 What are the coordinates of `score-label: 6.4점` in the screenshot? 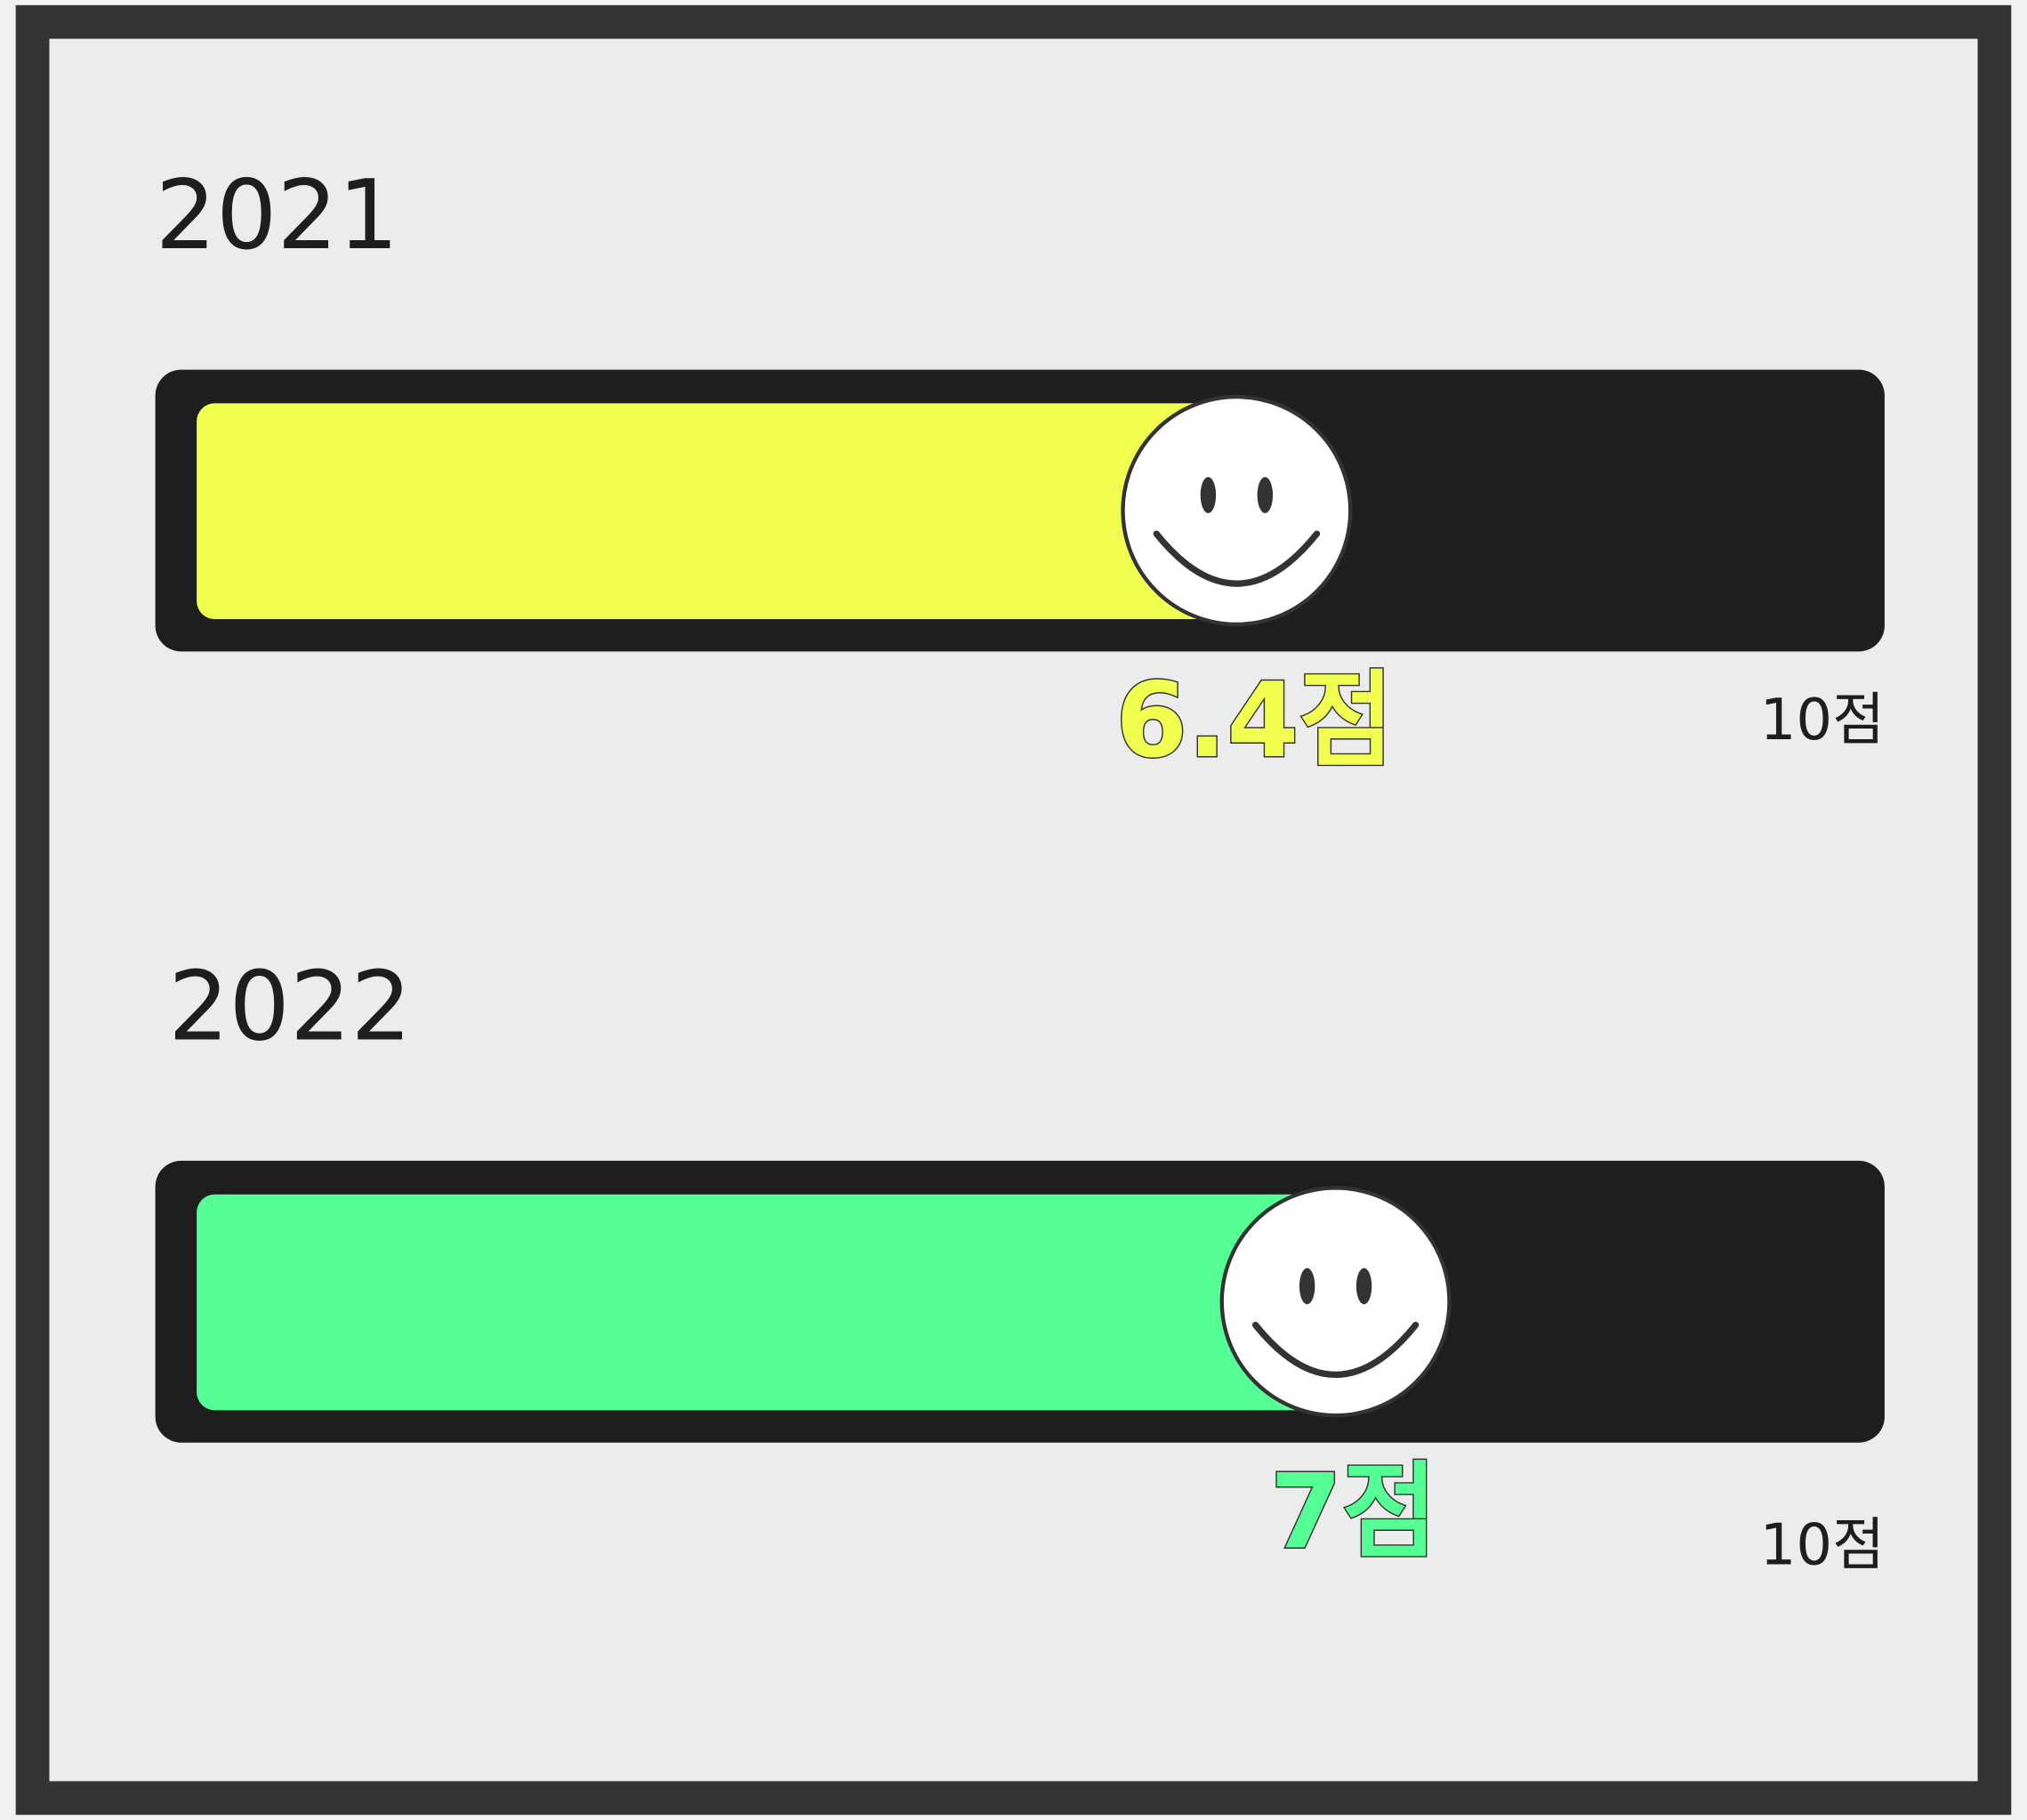 It's located at (1254, 721).